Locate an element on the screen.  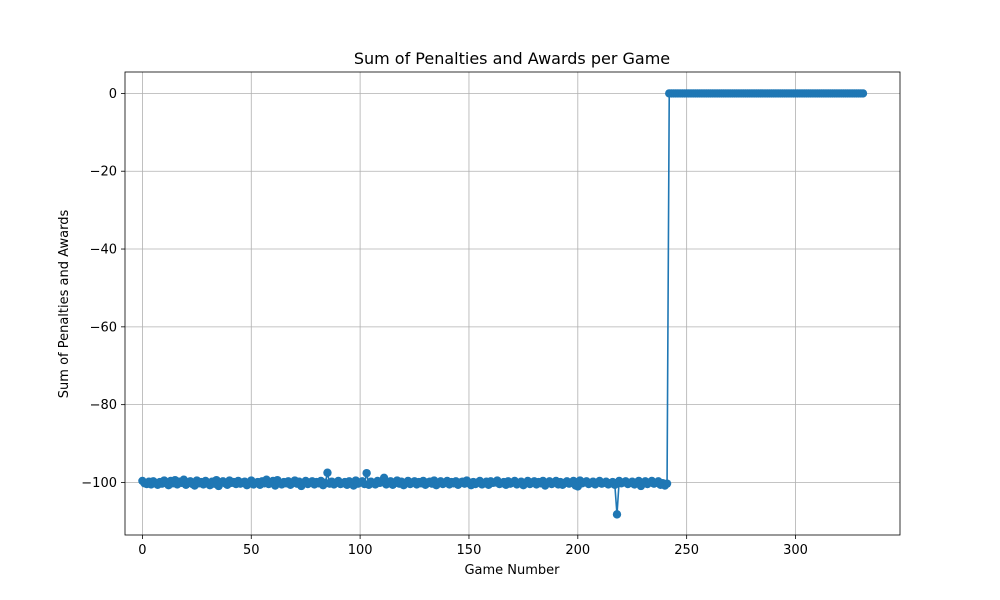
x-tick-label: 50 is located at coordinates (251, 550).